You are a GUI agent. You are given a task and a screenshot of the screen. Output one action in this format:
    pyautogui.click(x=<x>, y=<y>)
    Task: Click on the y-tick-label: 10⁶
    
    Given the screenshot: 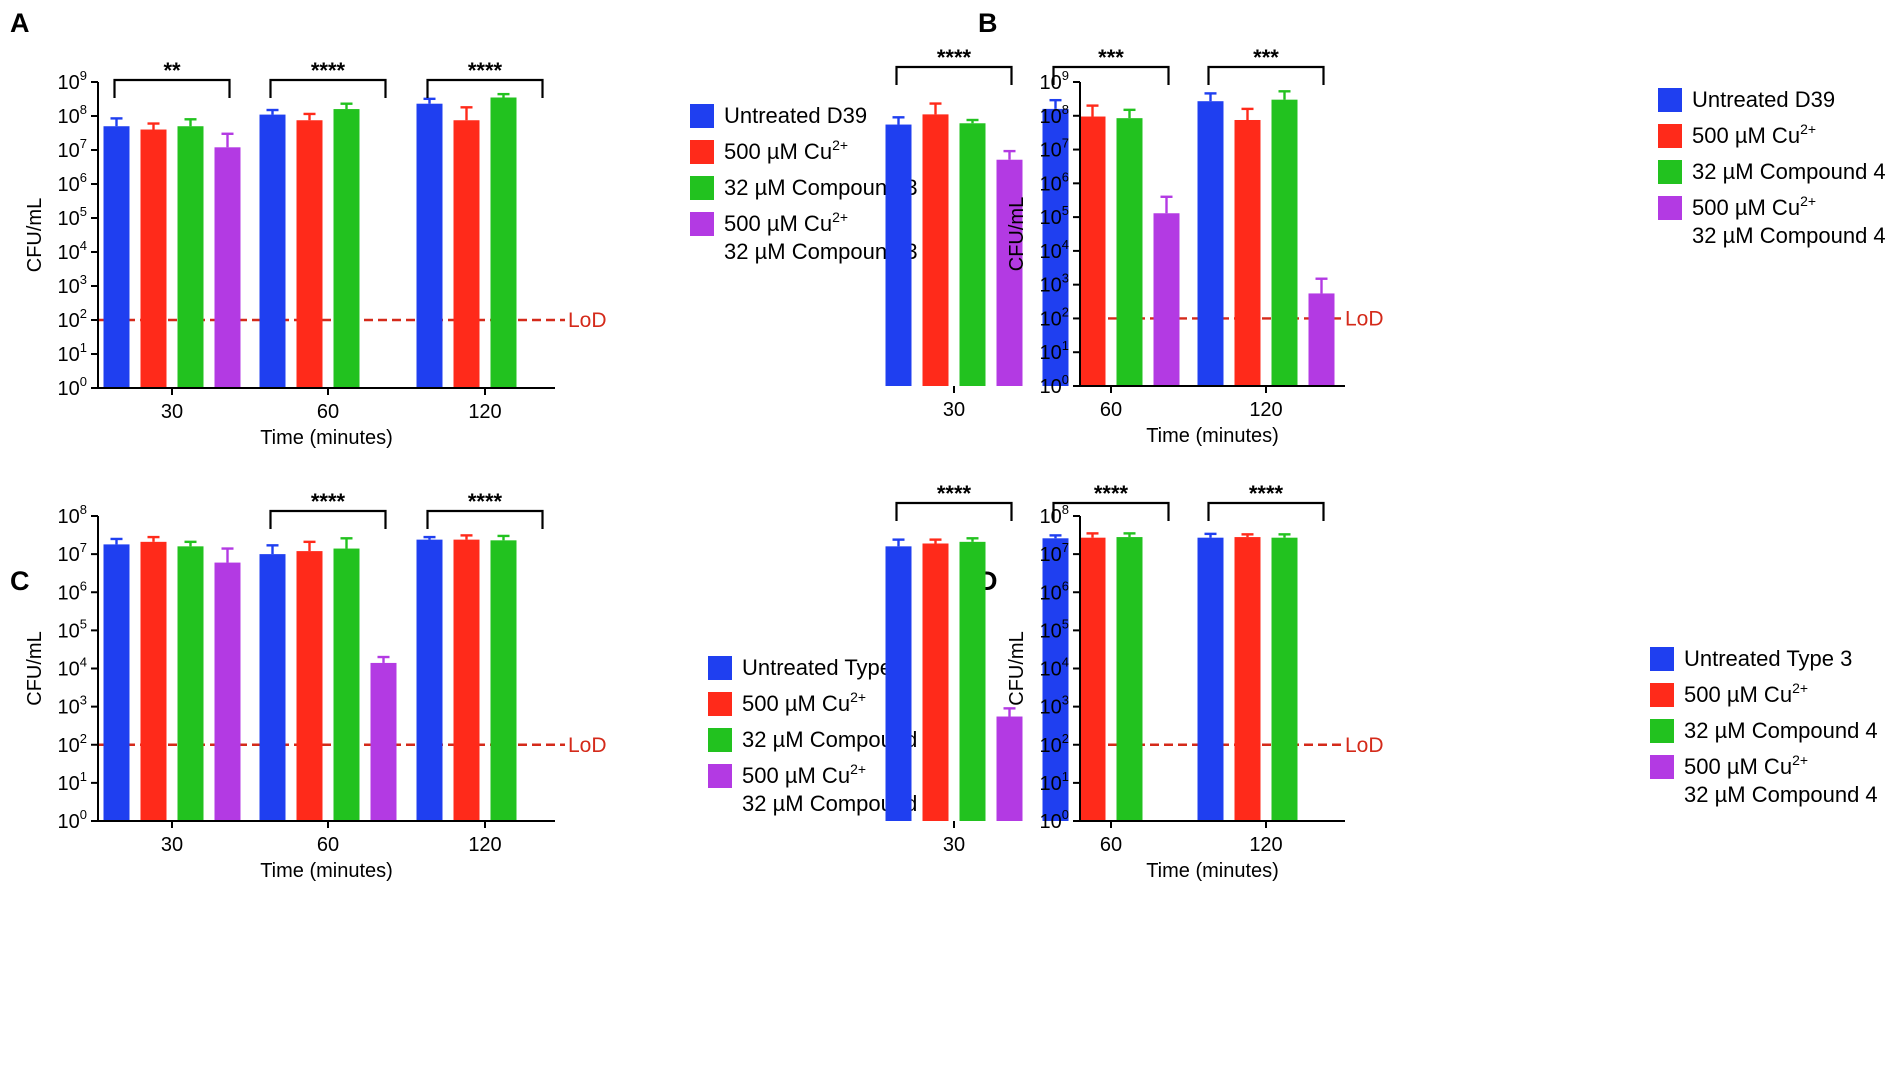 What is the action you would take?
    pyautogui.click(x=72, y=183)
    